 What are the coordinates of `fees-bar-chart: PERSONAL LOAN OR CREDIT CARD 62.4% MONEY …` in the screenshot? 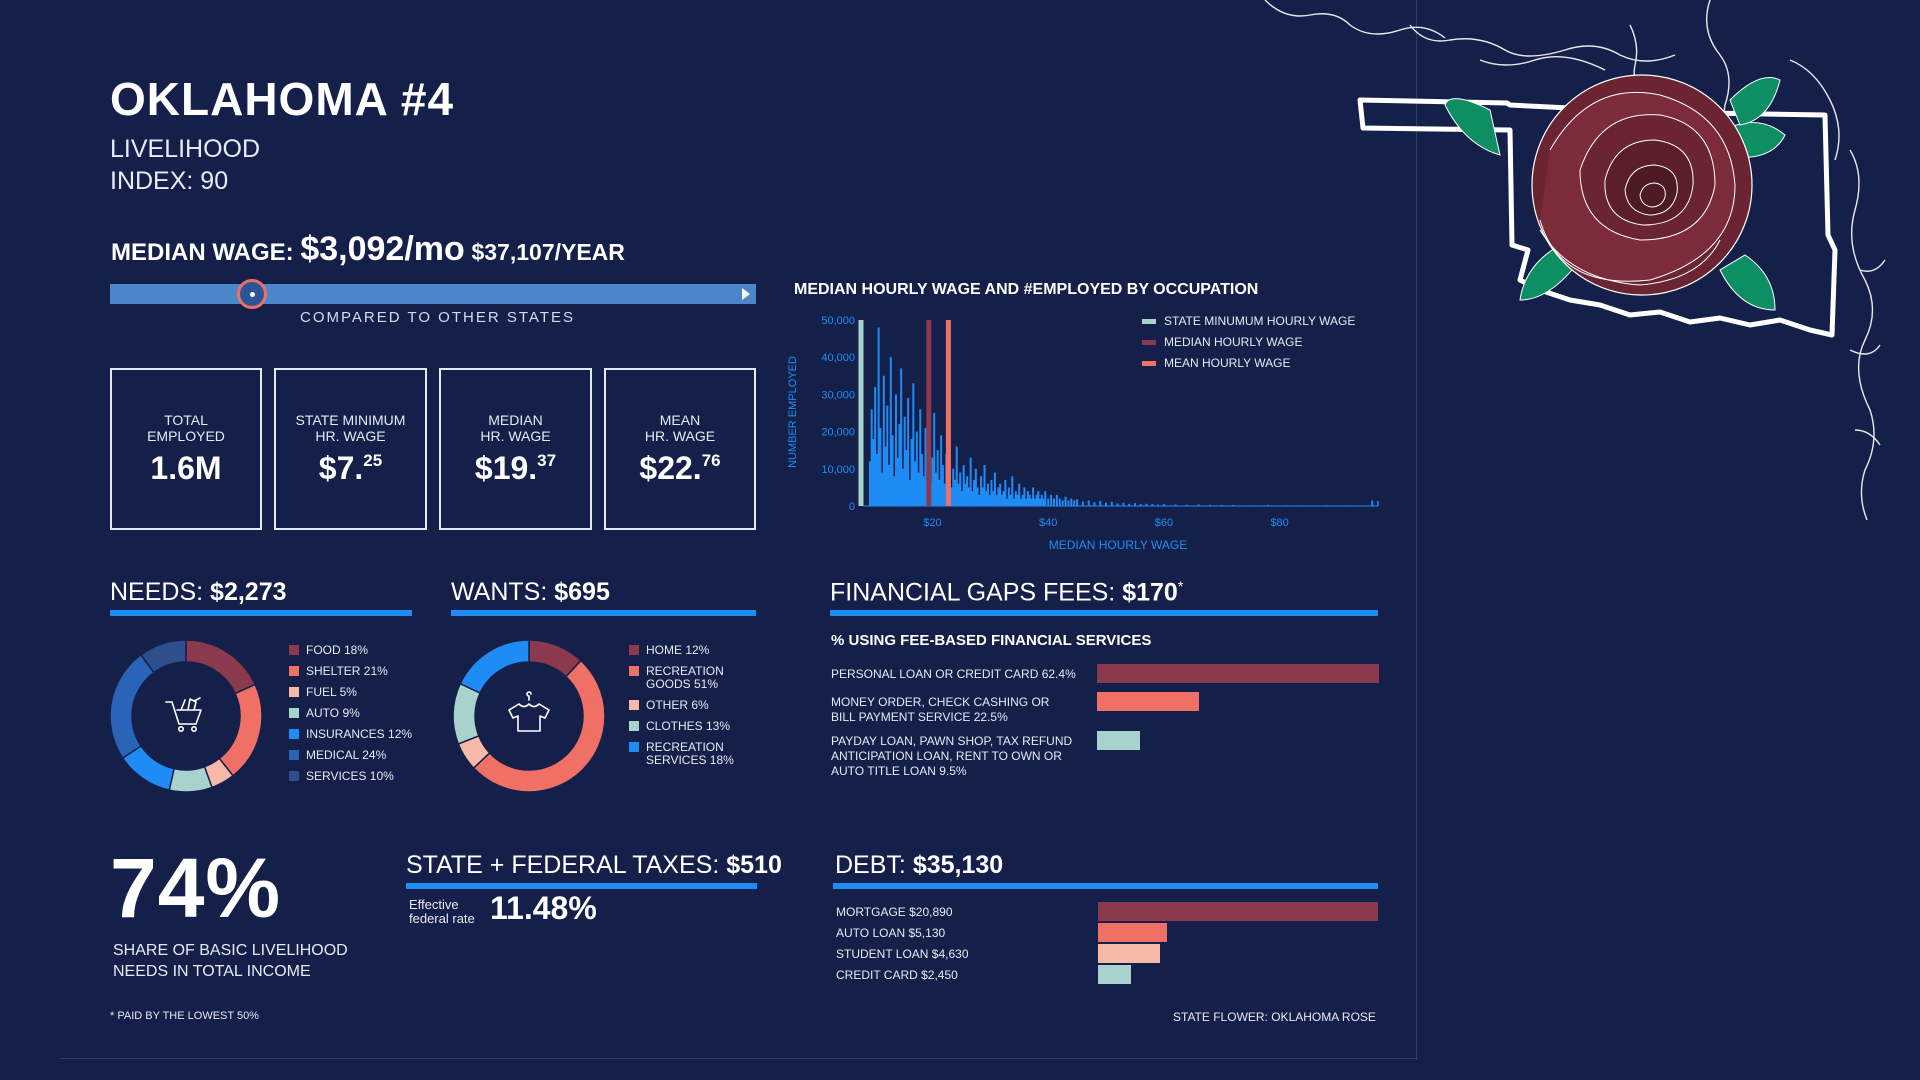 It's located at (1105, 725).